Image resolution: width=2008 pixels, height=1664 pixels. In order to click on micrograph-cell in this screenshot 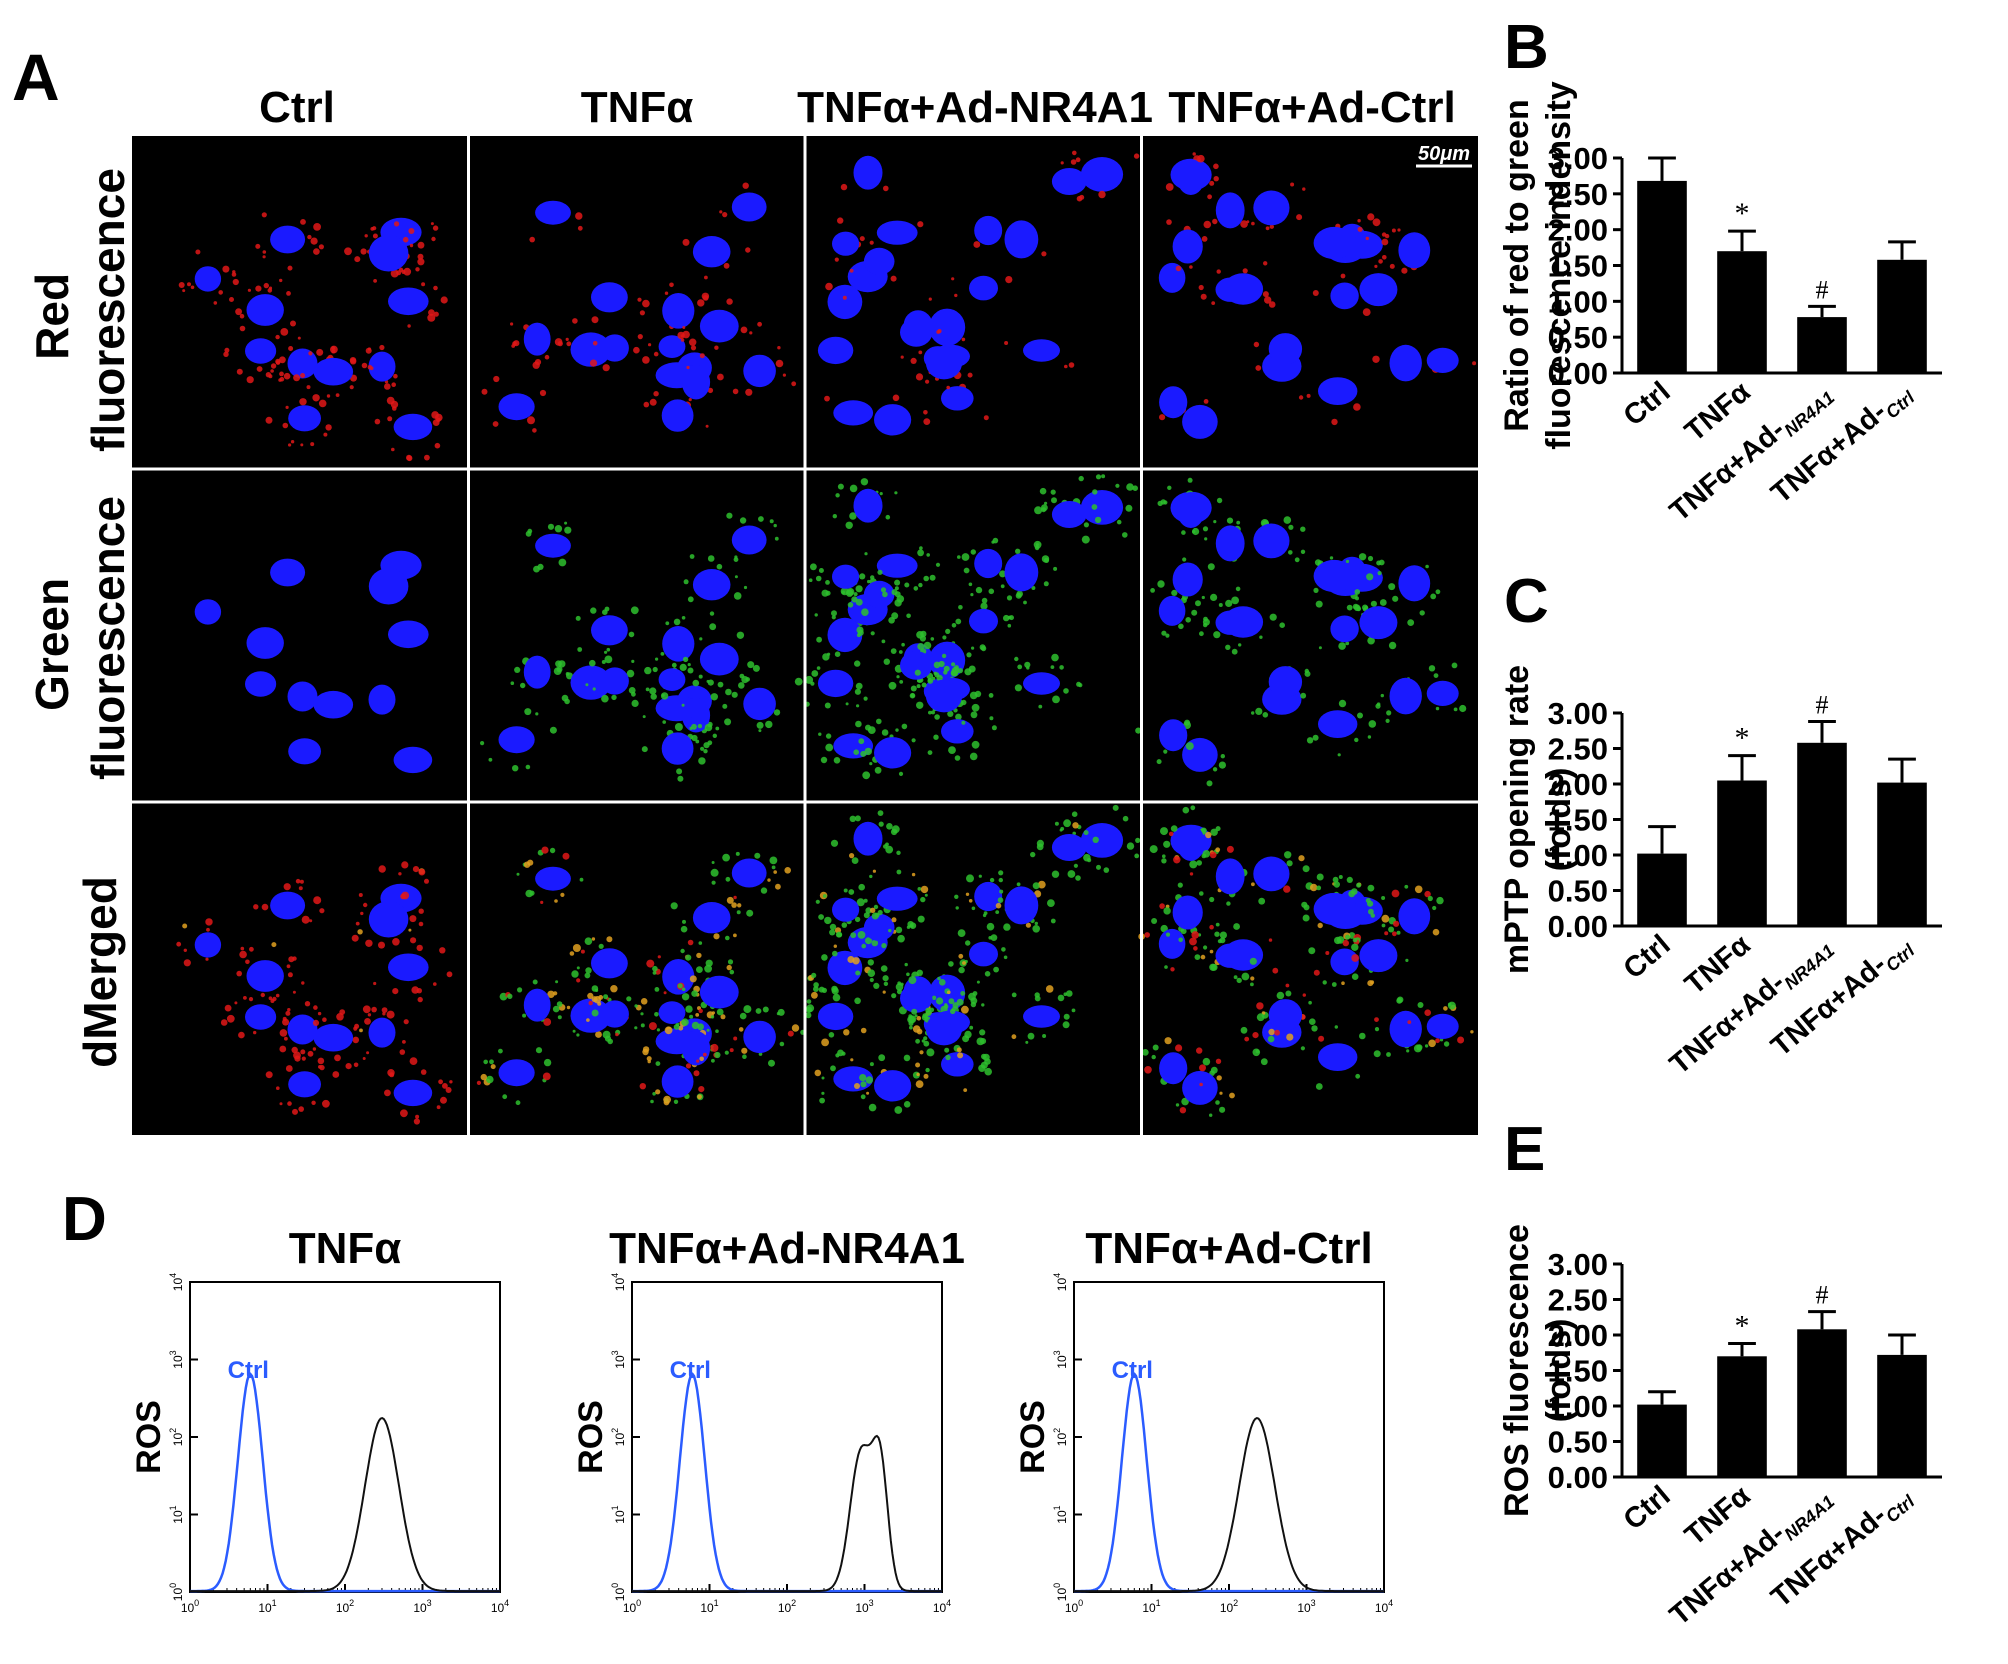, I will do `click(1317, 295)`.